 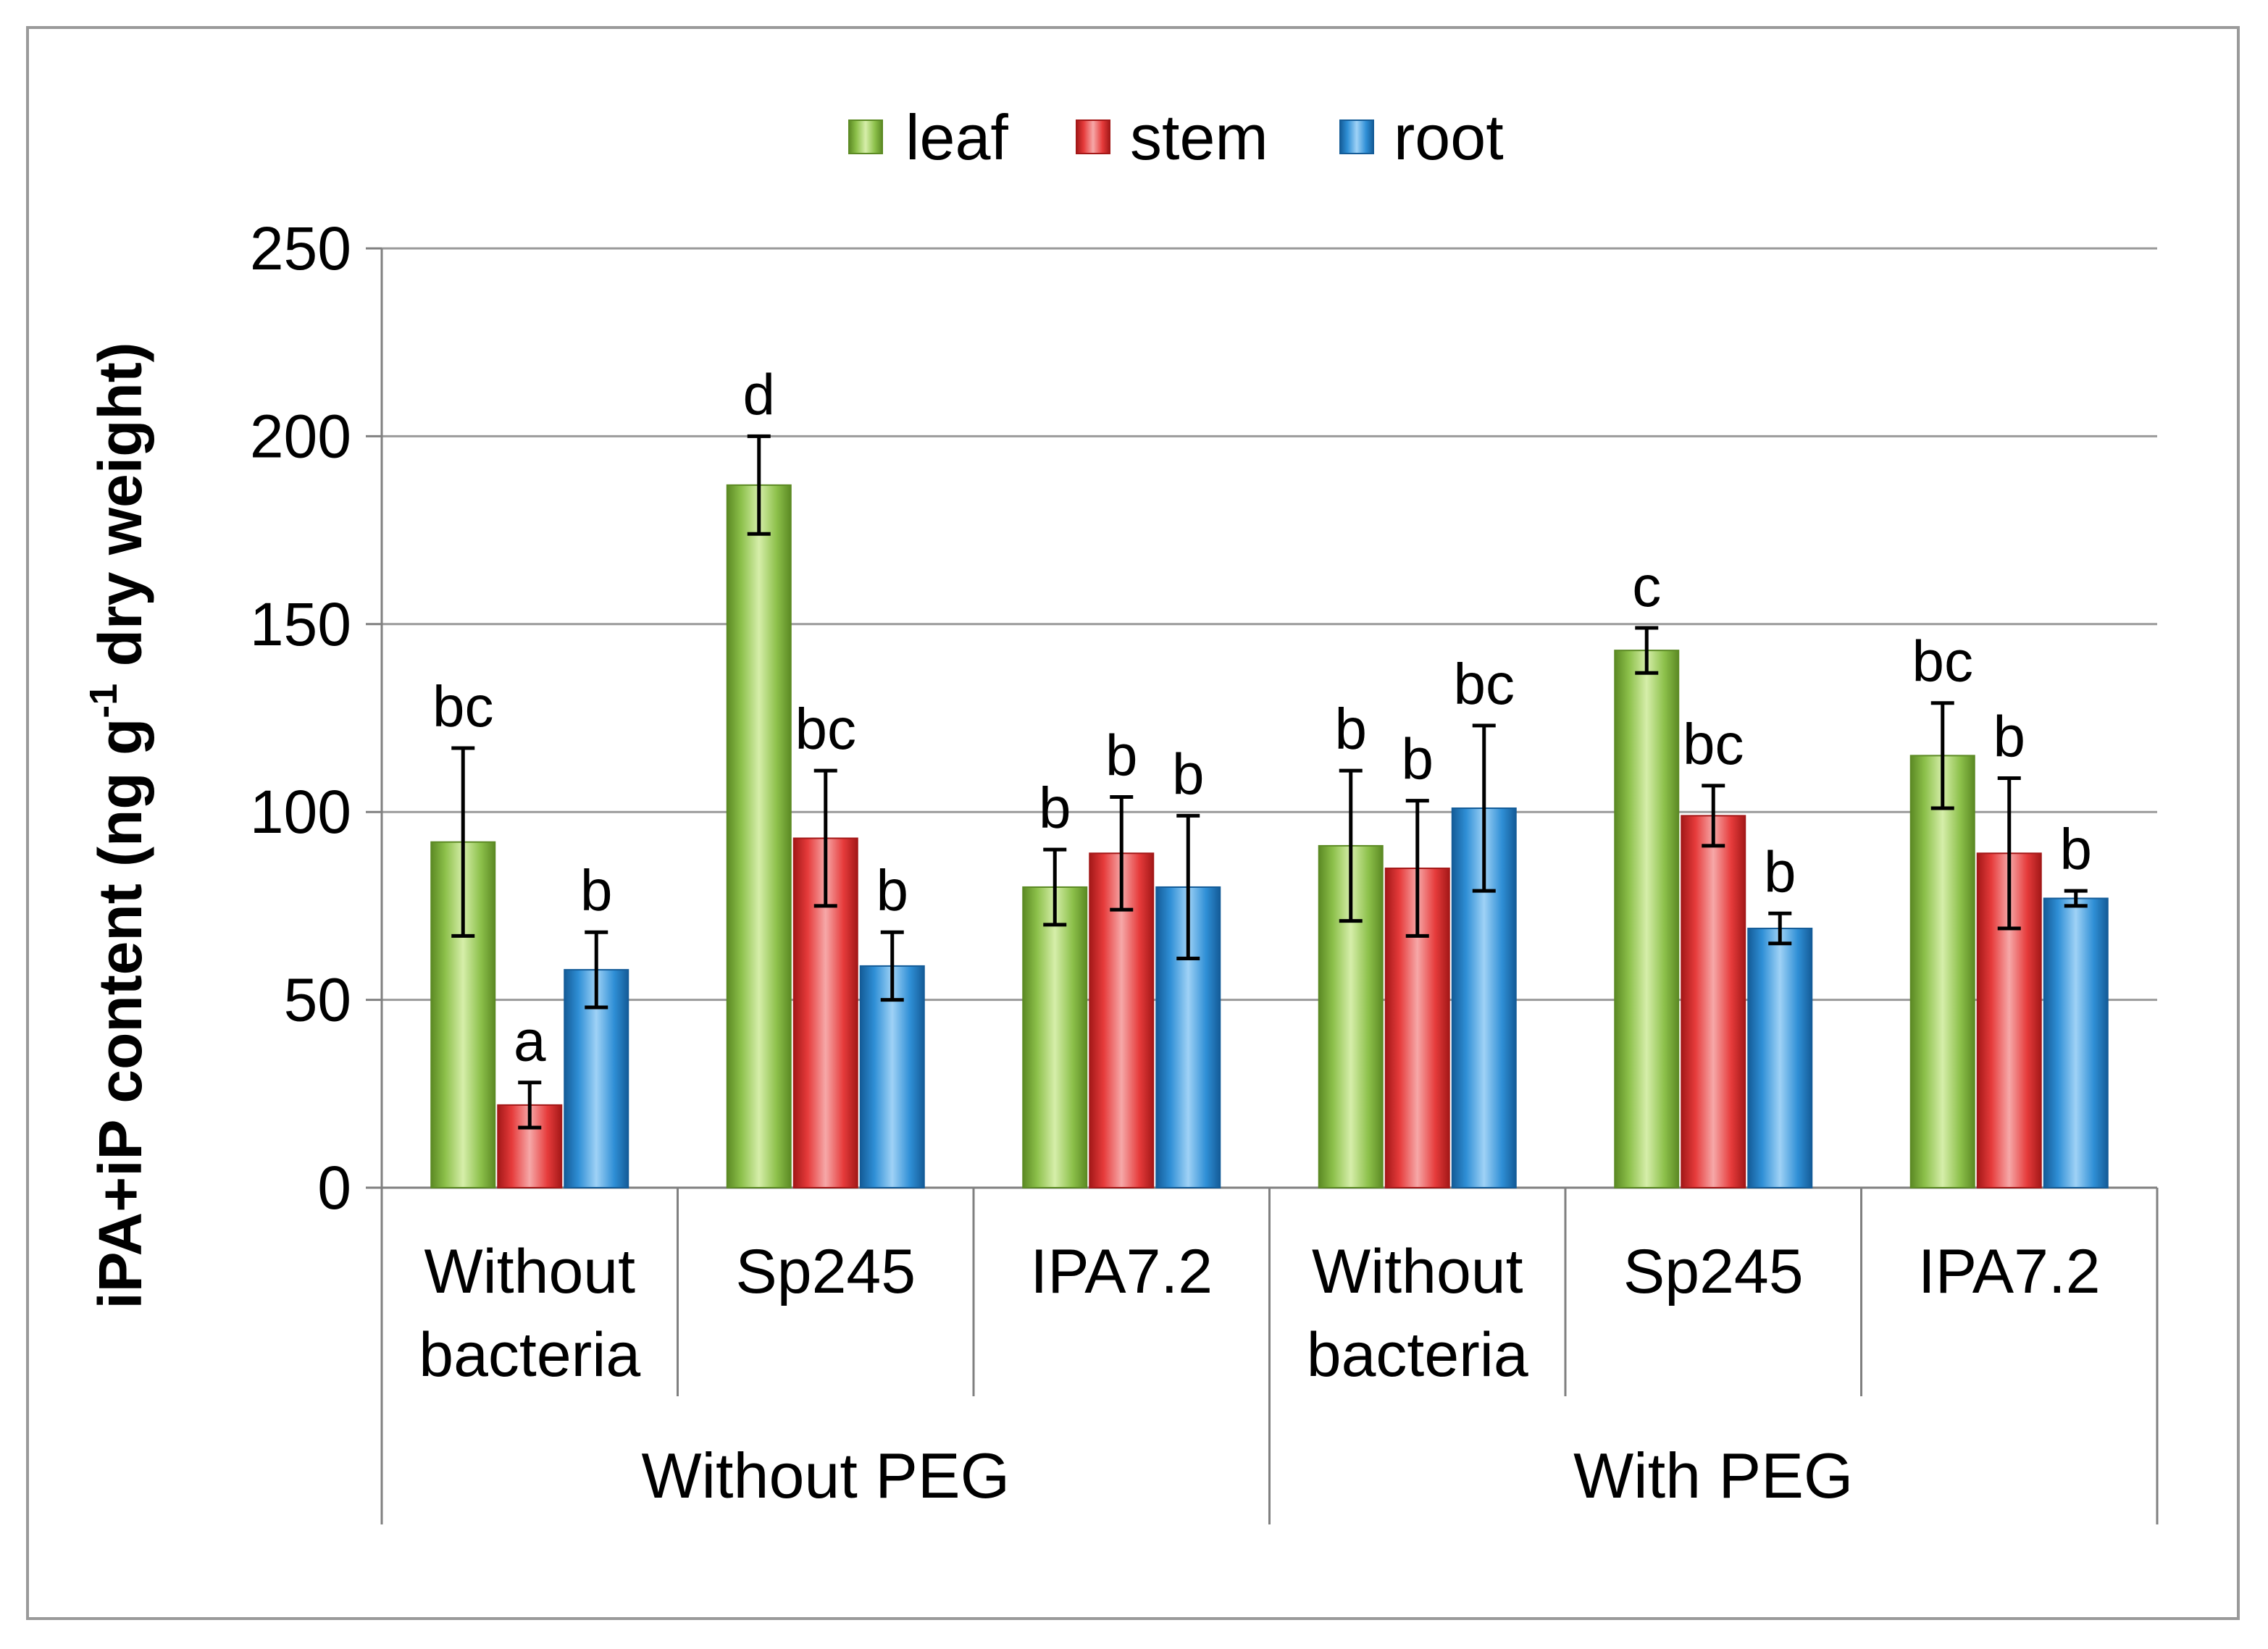 I want to click on significance-label-leaf: c, so click(x=1646, y=586).